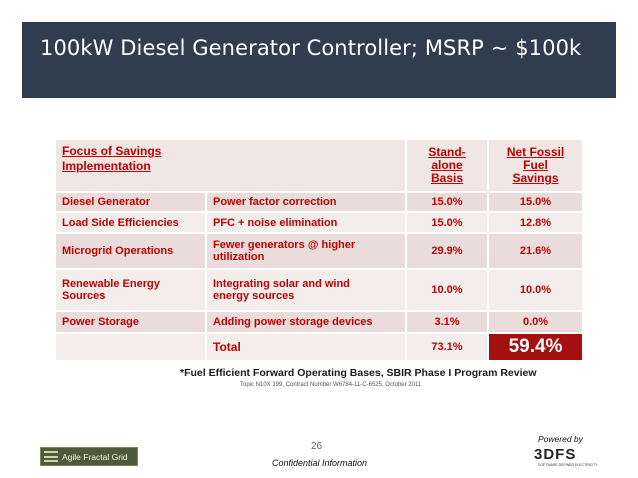 This screenshot has width=638, height=478. Describe the element at coordinates (447, 152) in the screenshot. I see `header-standalone-line1: Stand-` at that location.